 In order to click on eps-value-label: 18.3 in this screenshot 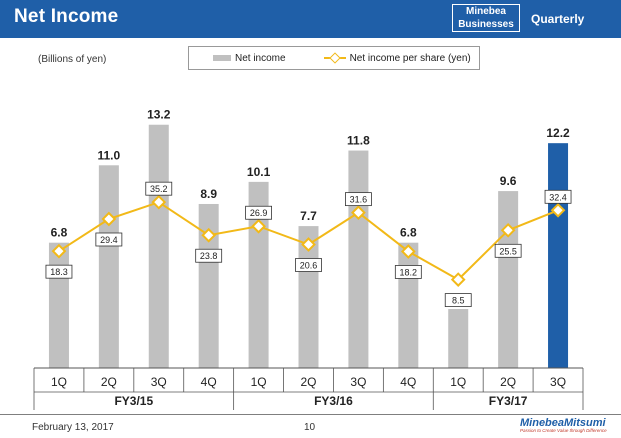, I will do `click(59, 272)`.